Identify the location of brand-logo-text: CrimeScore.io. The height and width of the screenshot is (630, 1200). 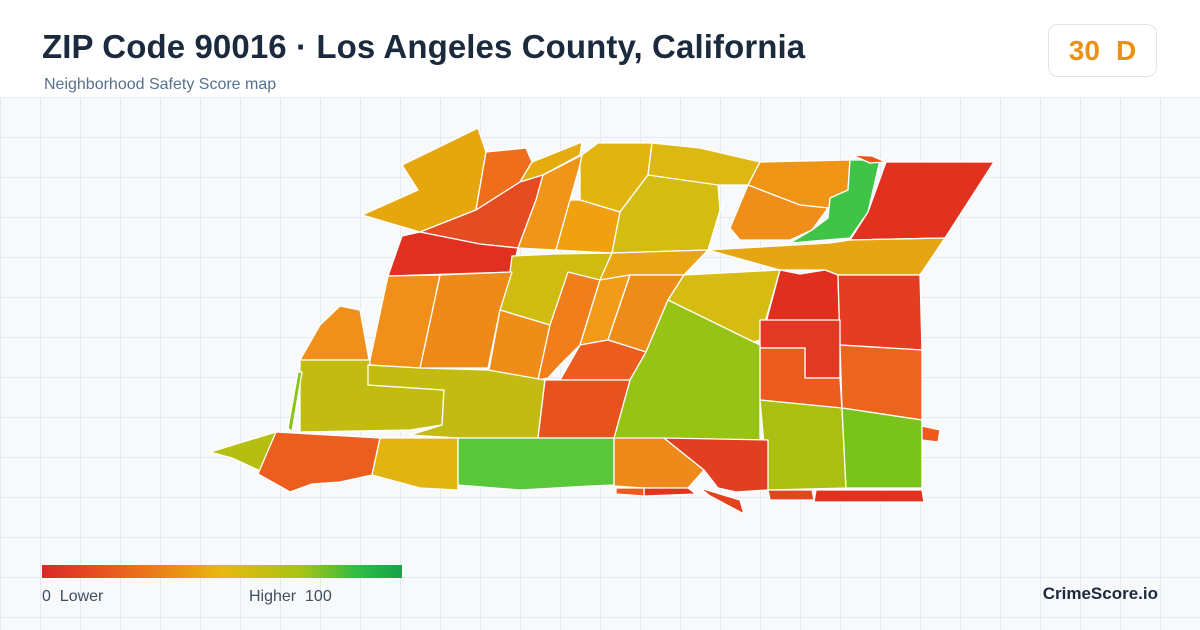
(1100, 593).